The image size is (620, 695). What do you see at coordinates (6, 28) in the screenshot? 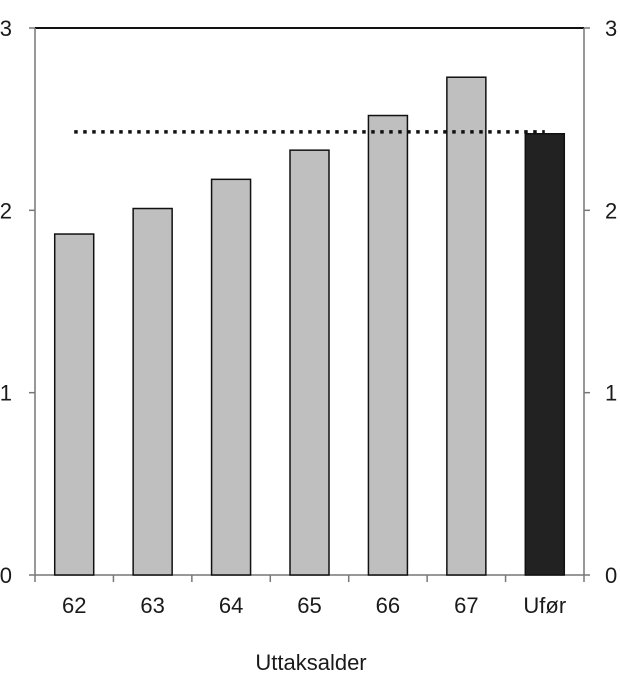
I see `y-tick-label-left: 3` at bounding box center [6, 28].